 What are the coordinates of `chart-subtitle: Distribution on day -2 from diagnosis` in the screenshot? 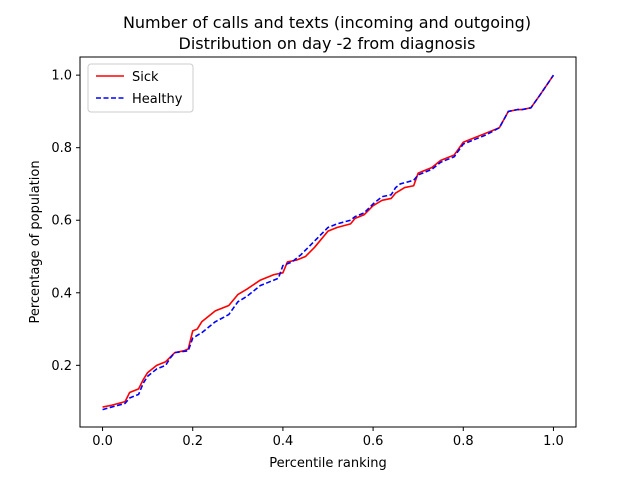 It's located at (327, 43).